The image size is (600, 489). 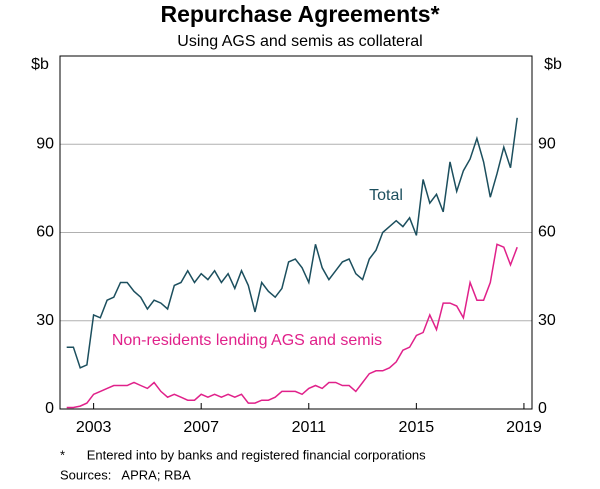 What do you see at coordinates (547, 232) in the screenshot?
I see `y2-tick-label: 60` at bounding box center [547, 232].